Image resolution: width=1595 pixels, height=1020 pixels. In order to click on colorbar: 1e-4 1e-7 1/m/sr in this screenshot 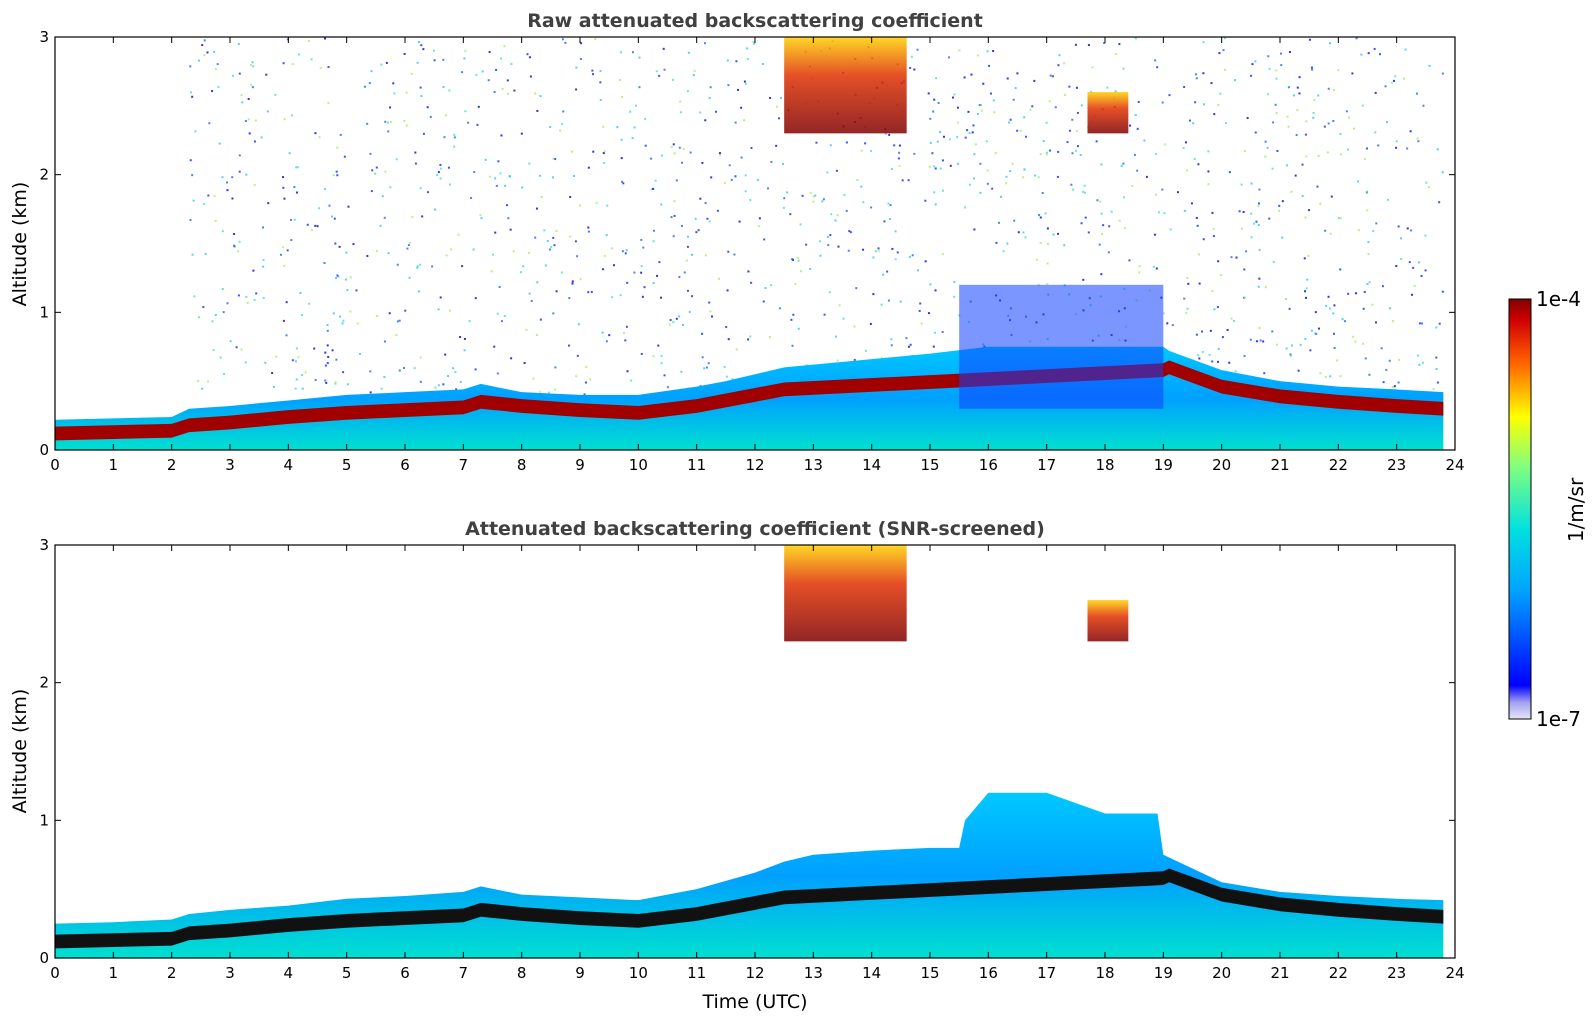, I will do `click(1548, 509)`.